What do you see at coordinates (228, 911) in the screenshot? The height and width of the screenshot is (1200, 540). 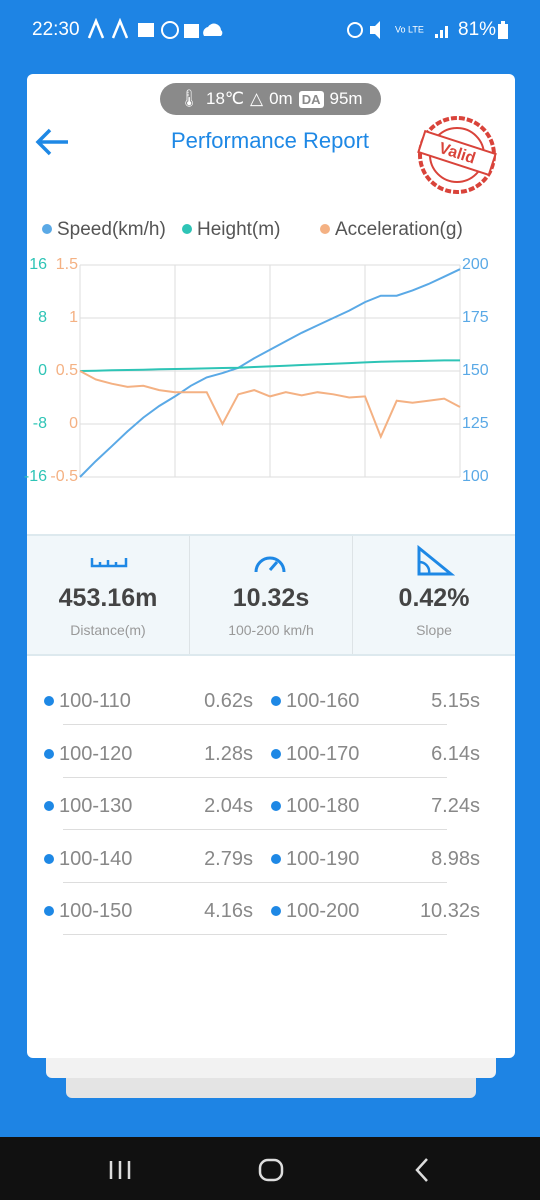 I see `split-time: 4.16s` at bounding box center [228, 911].